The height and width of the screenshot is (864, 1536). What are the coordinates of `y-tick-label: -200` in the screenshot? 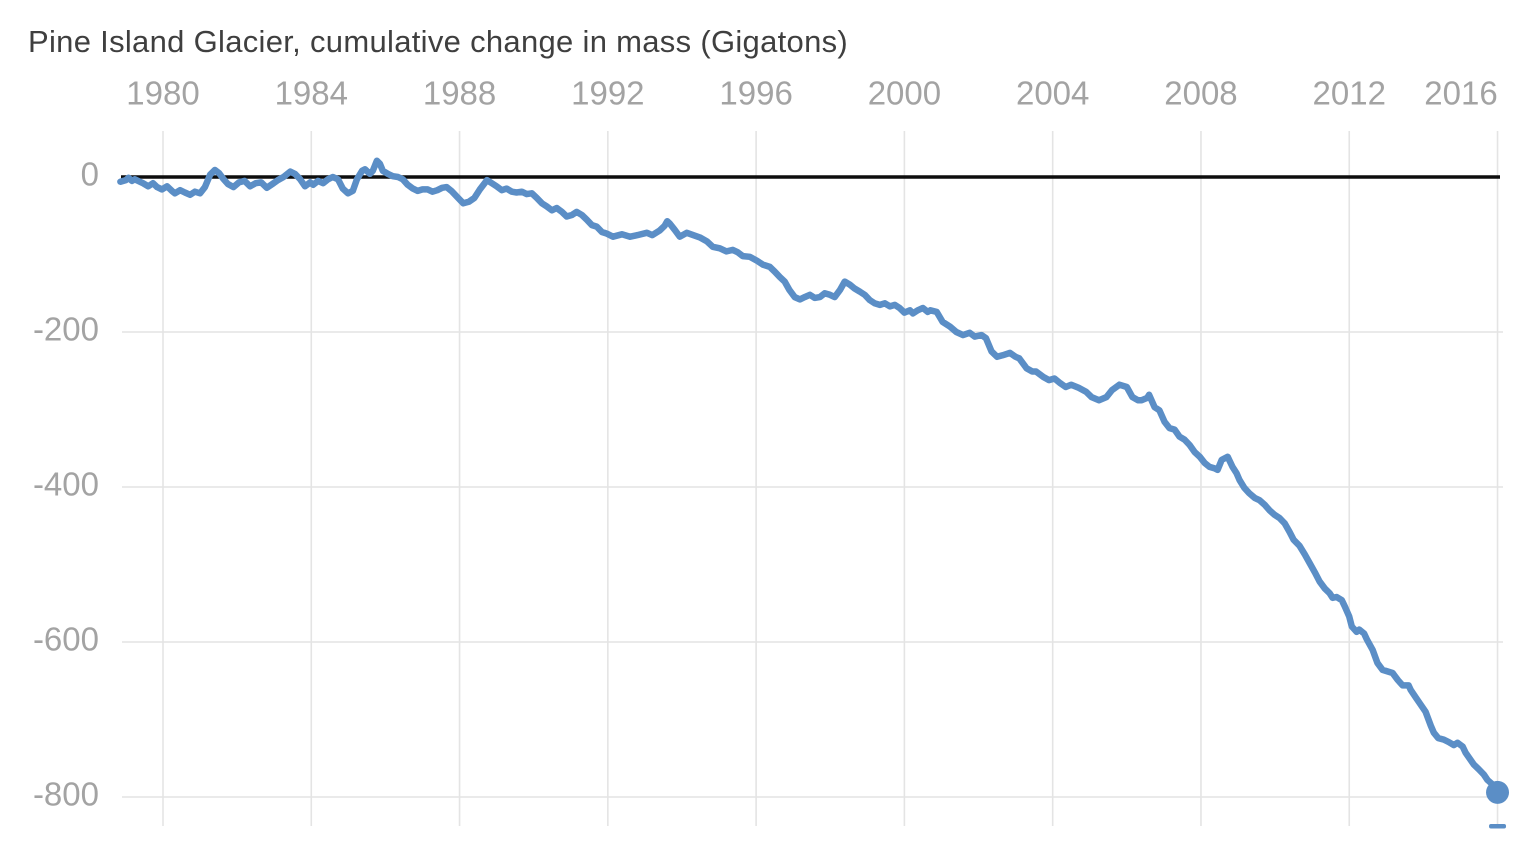 It's located at (66, 329).